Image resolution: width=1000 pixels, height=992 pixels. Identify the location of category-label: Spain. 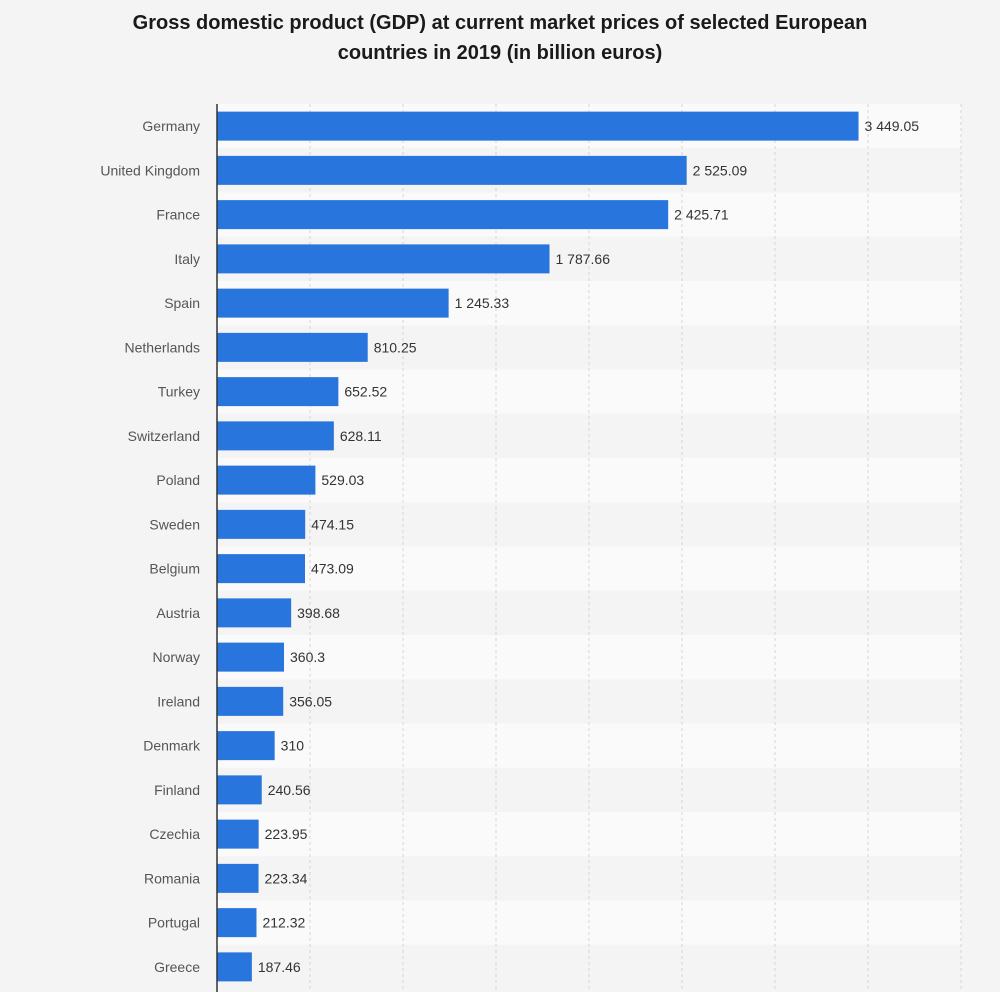
(182, 303).